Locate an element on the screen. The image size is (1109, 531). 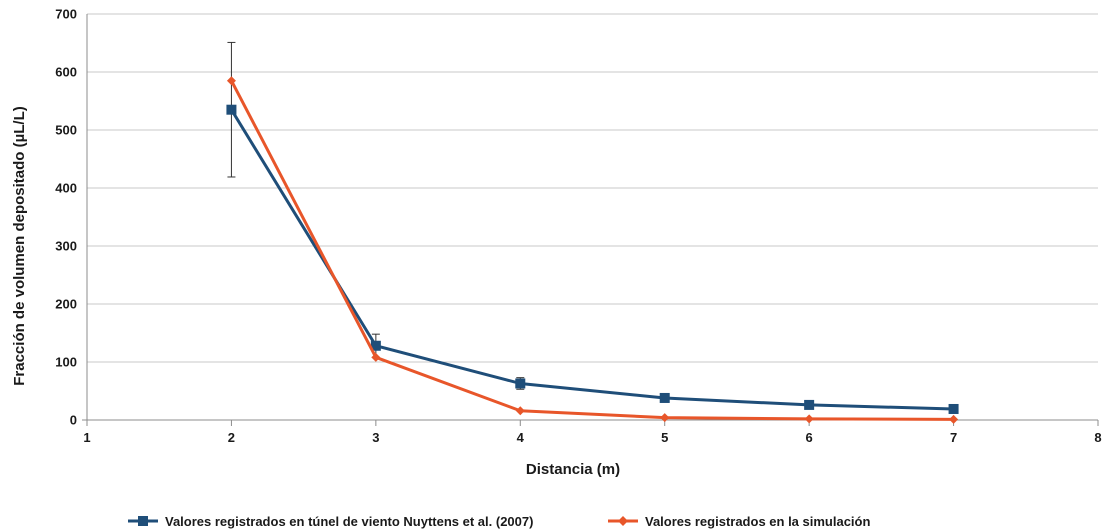
x-tick-label: 3 is located at coordinates (375, 437).